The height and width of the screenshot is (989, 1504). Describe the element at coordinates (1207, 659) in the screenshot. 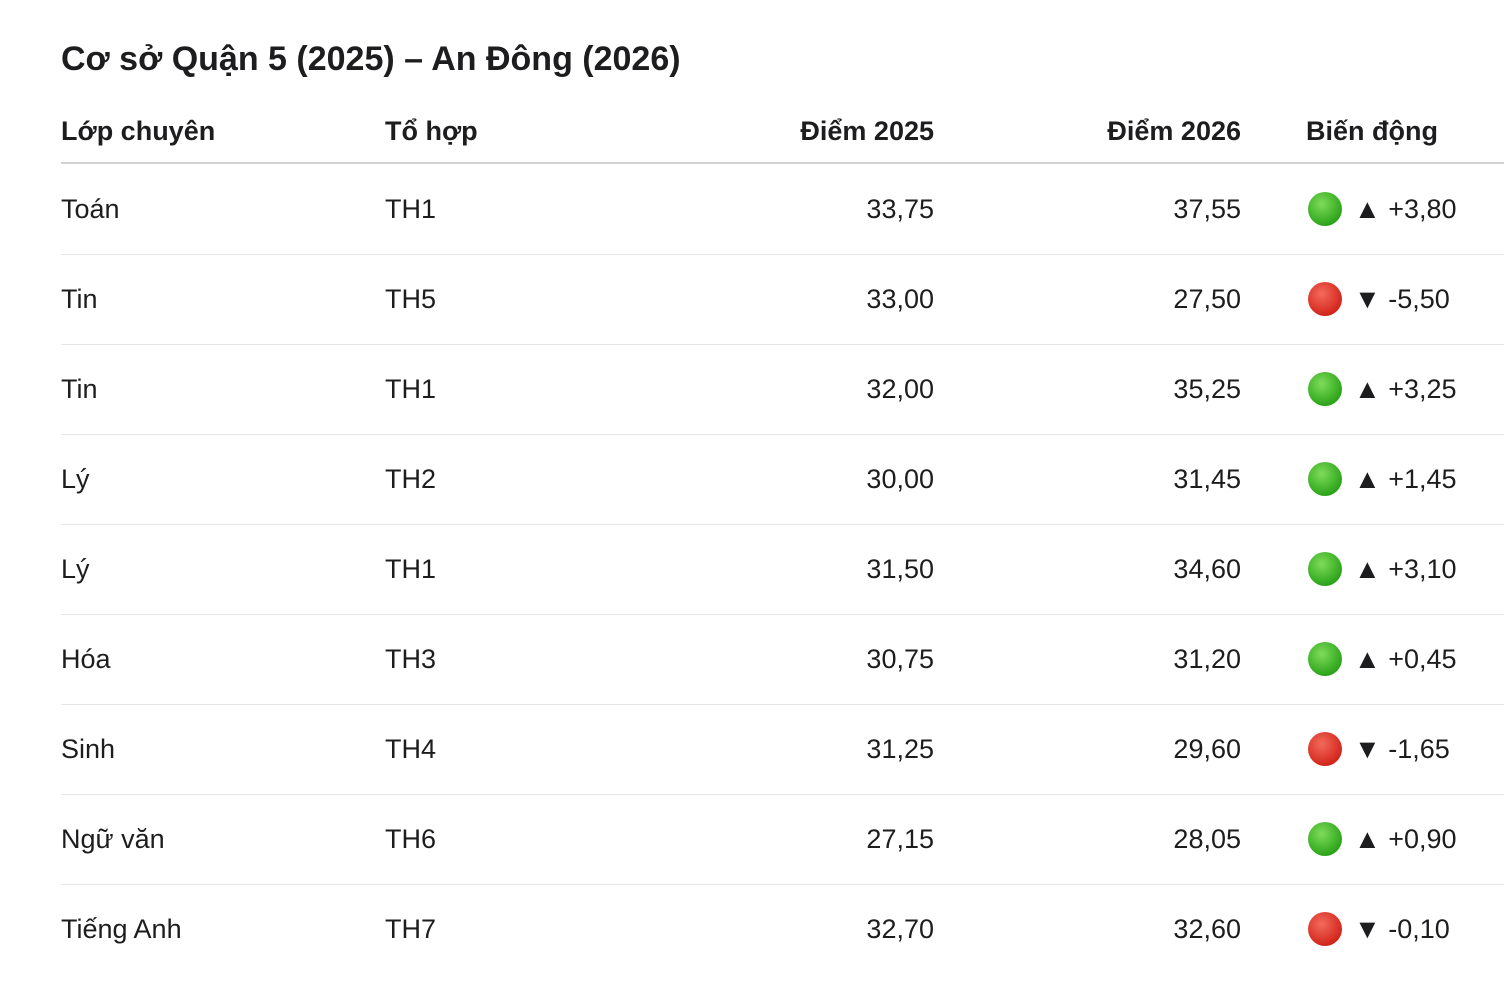

I see `table-cell: 31,20` at that location.